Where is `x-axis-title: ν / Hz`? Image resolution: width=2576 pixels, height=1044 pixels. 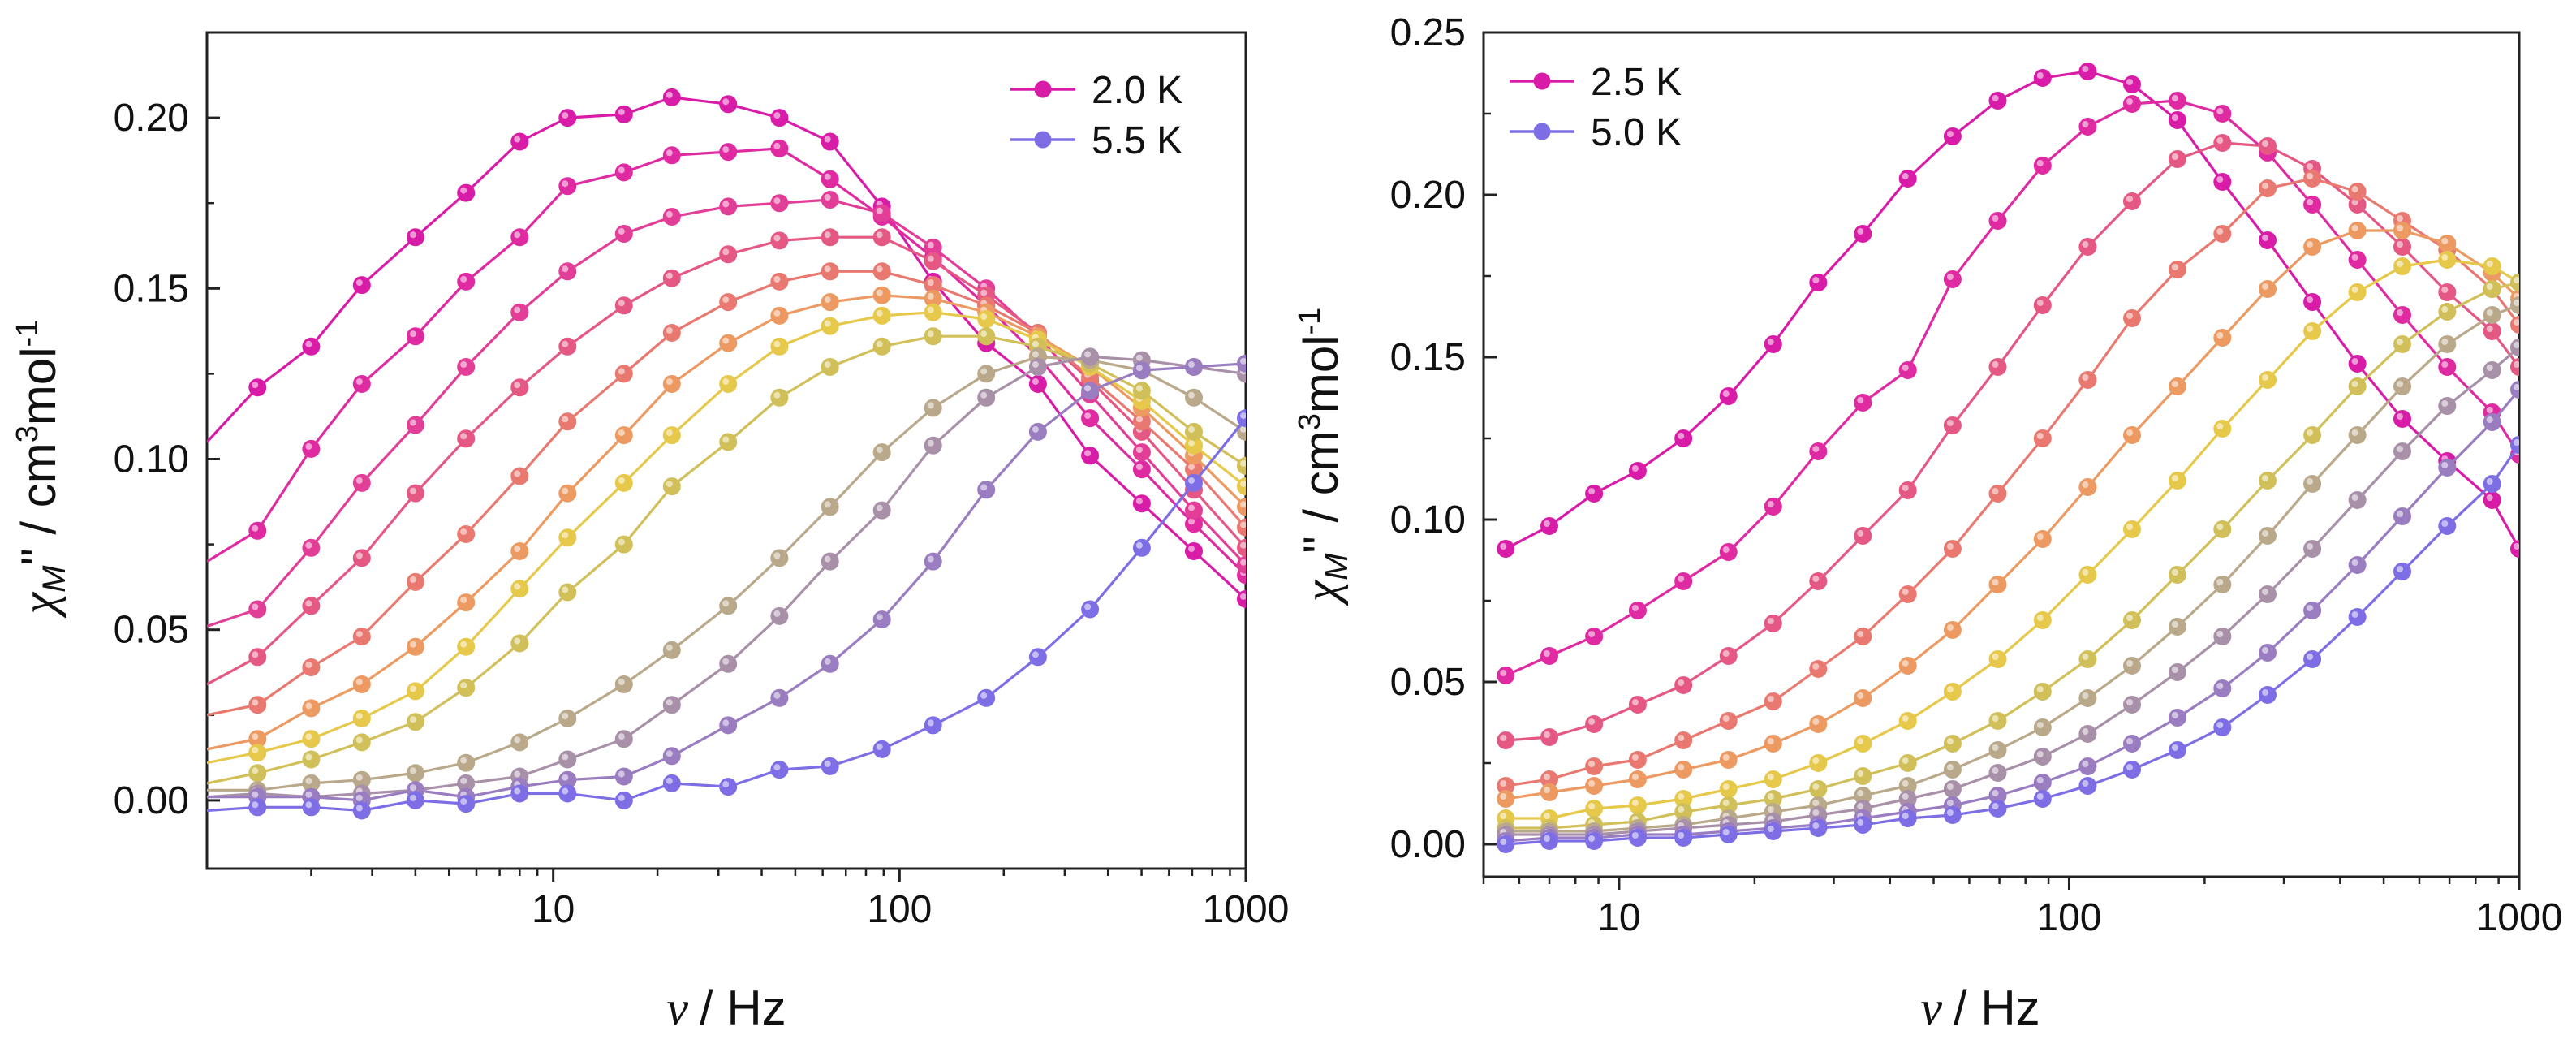
x-axis-title: ν / Hz is located at coordinates (1980, 1008).